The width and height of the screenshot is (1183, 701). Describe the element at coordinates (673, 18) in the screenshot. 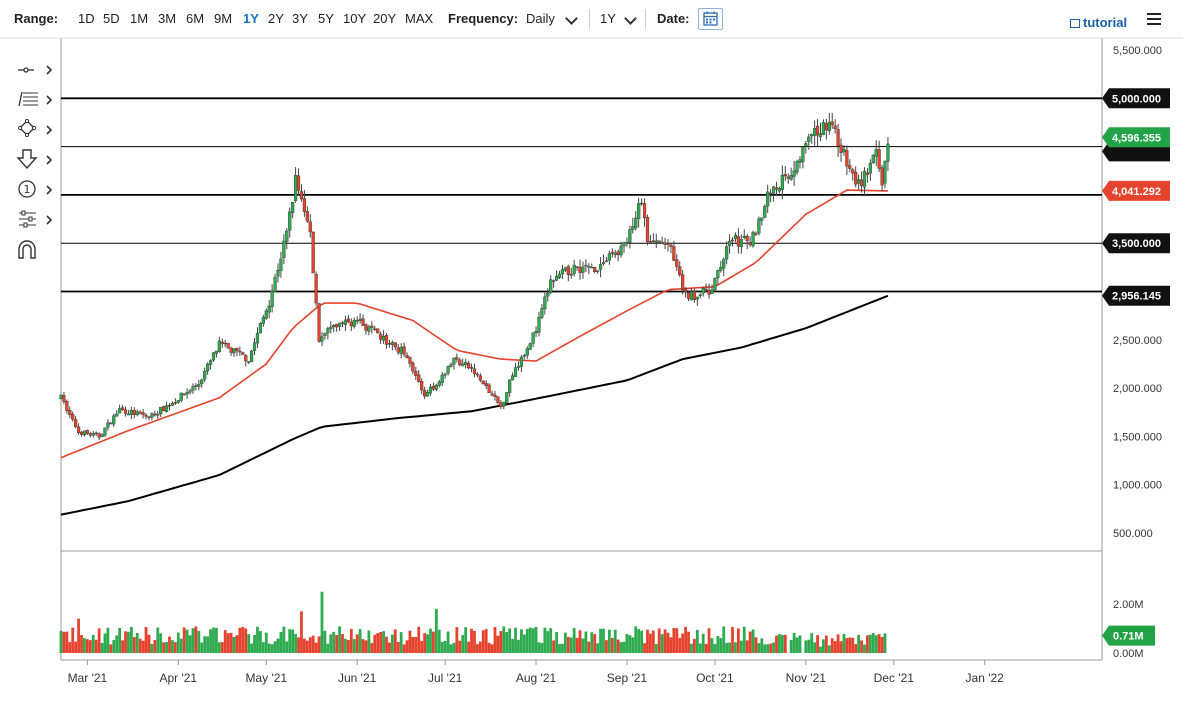

I see `date-label: Date:` at that location.